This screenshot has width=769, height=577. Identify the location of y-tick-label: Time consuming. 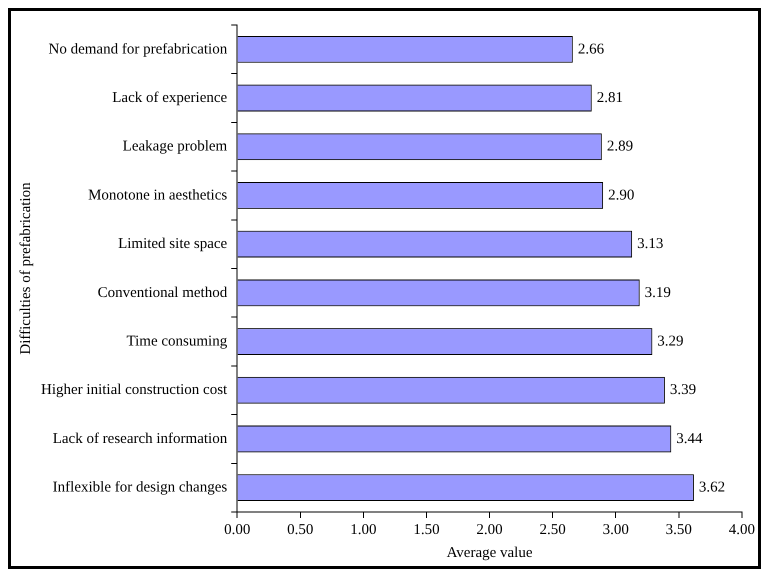
(177, 341).